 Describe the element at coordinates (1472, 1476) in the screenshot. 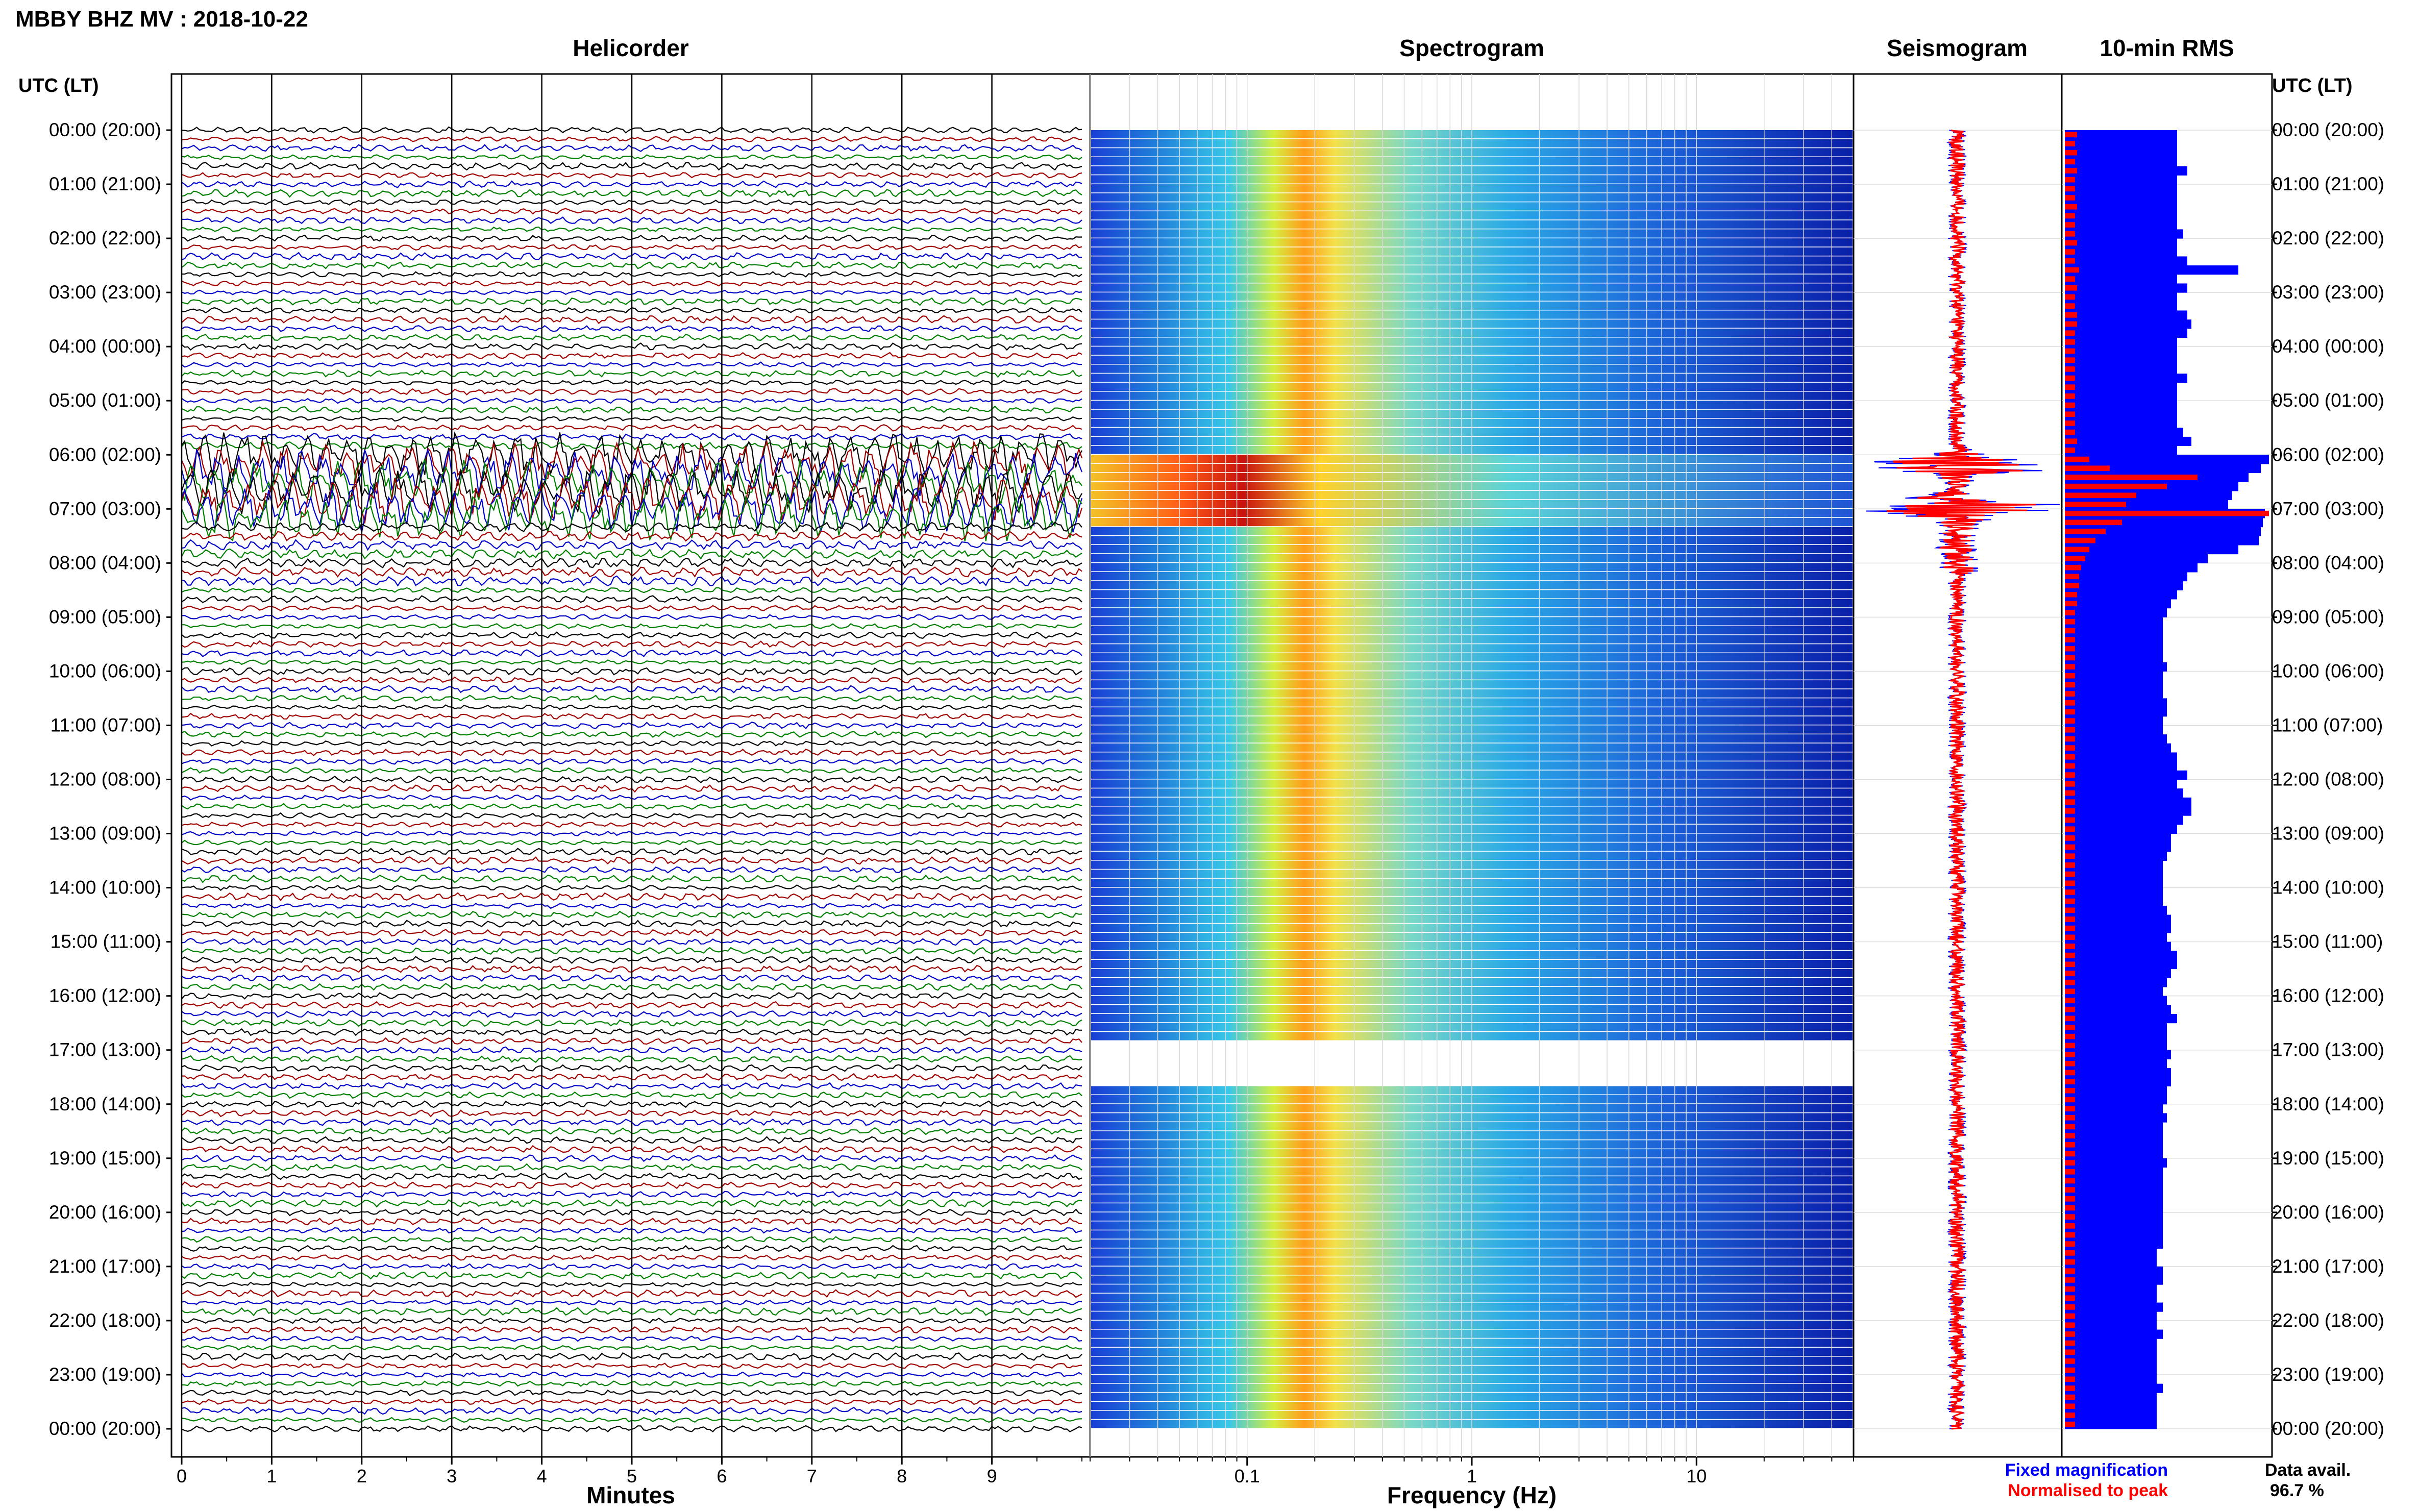

I see `frequency-tick-label: 1` at that location.